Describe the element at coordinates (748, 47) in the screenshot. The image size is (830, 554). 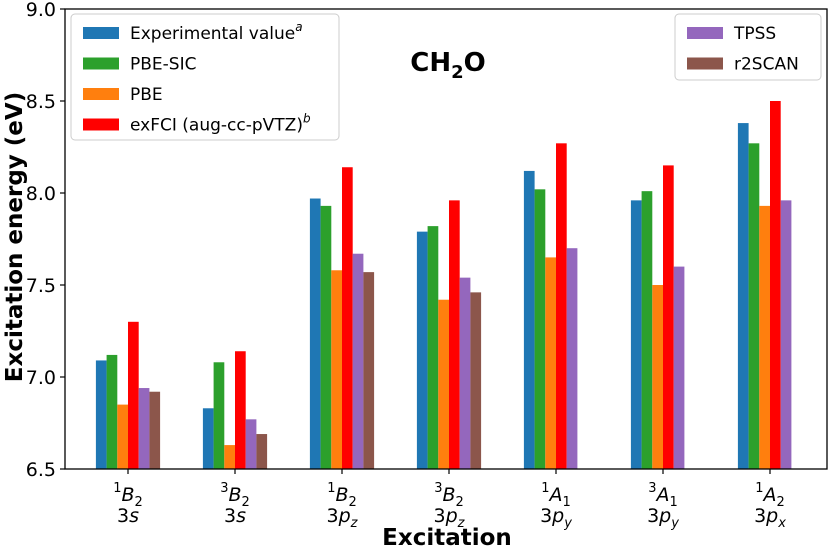
I see `legend-right: TPSS r2SCAN` at that location.